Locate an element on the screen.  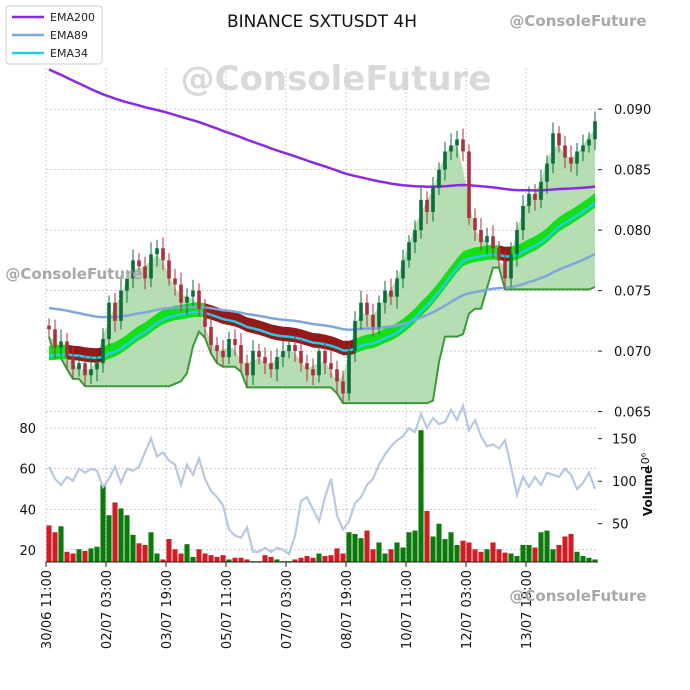
time-tick-label-3: 05/07 11:00 is located at coordinates (227, 609).